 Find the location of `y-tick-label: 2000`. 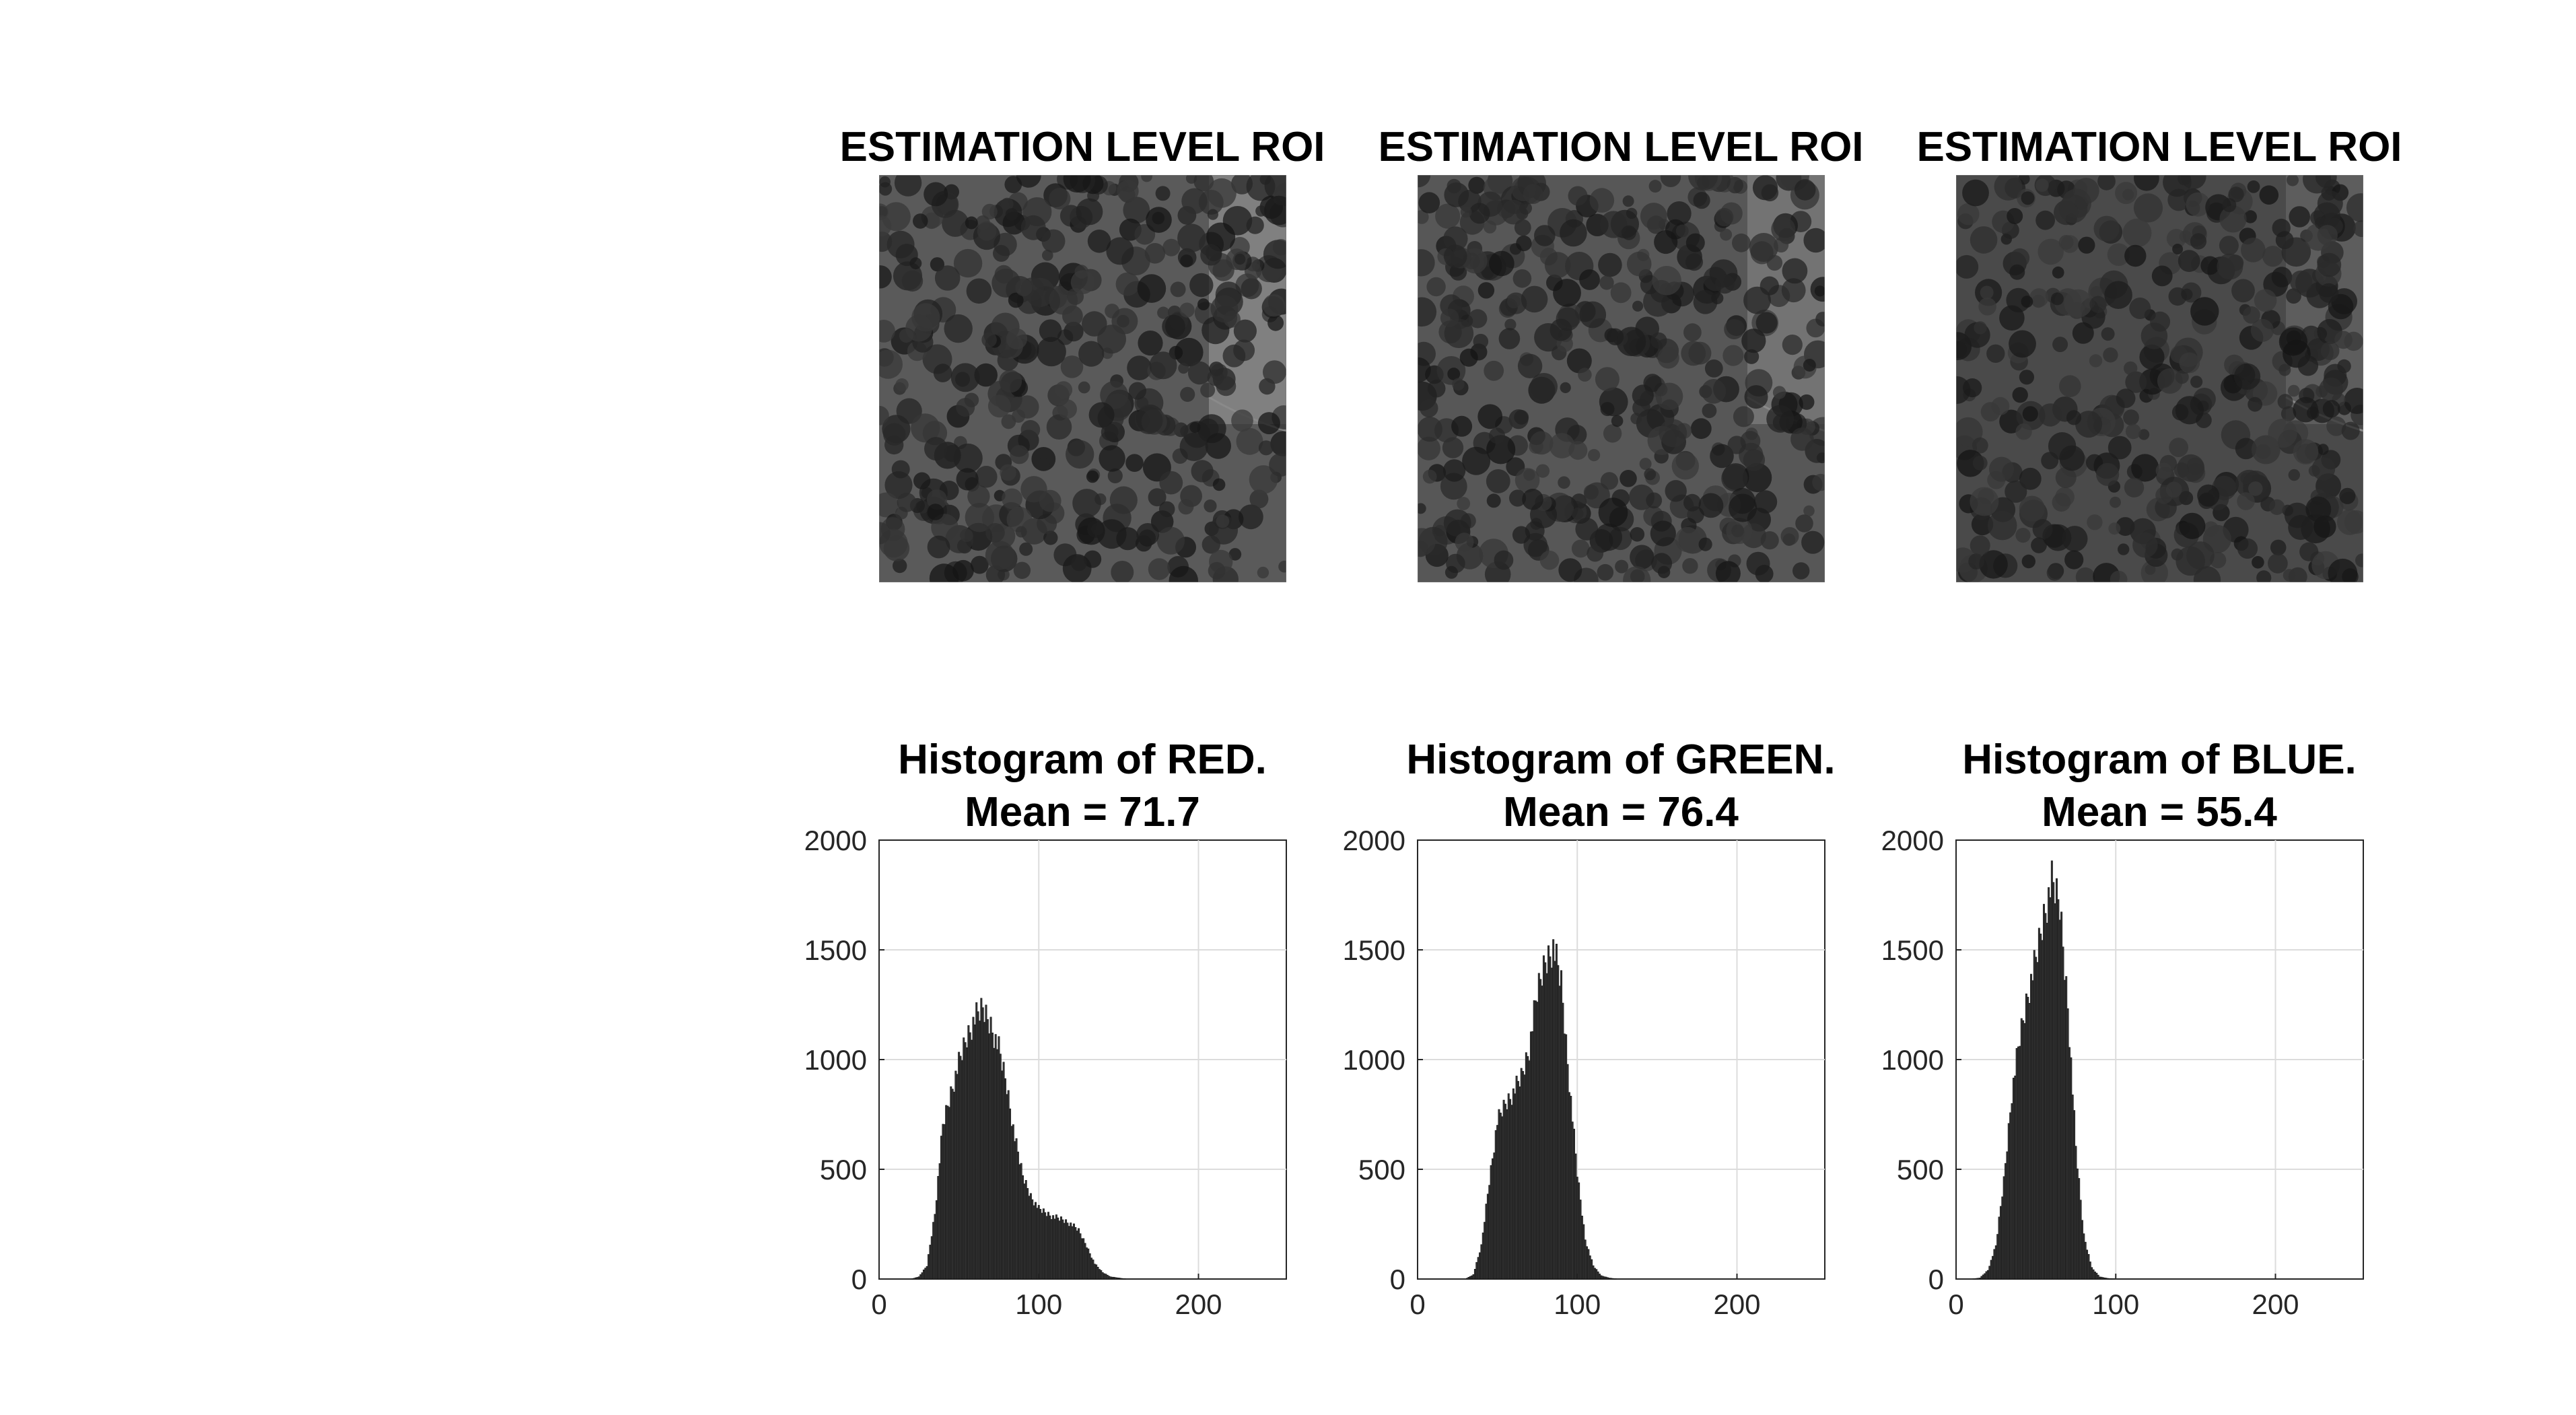

y-tick-label: 2000 is located at coordinates (1374, 841).